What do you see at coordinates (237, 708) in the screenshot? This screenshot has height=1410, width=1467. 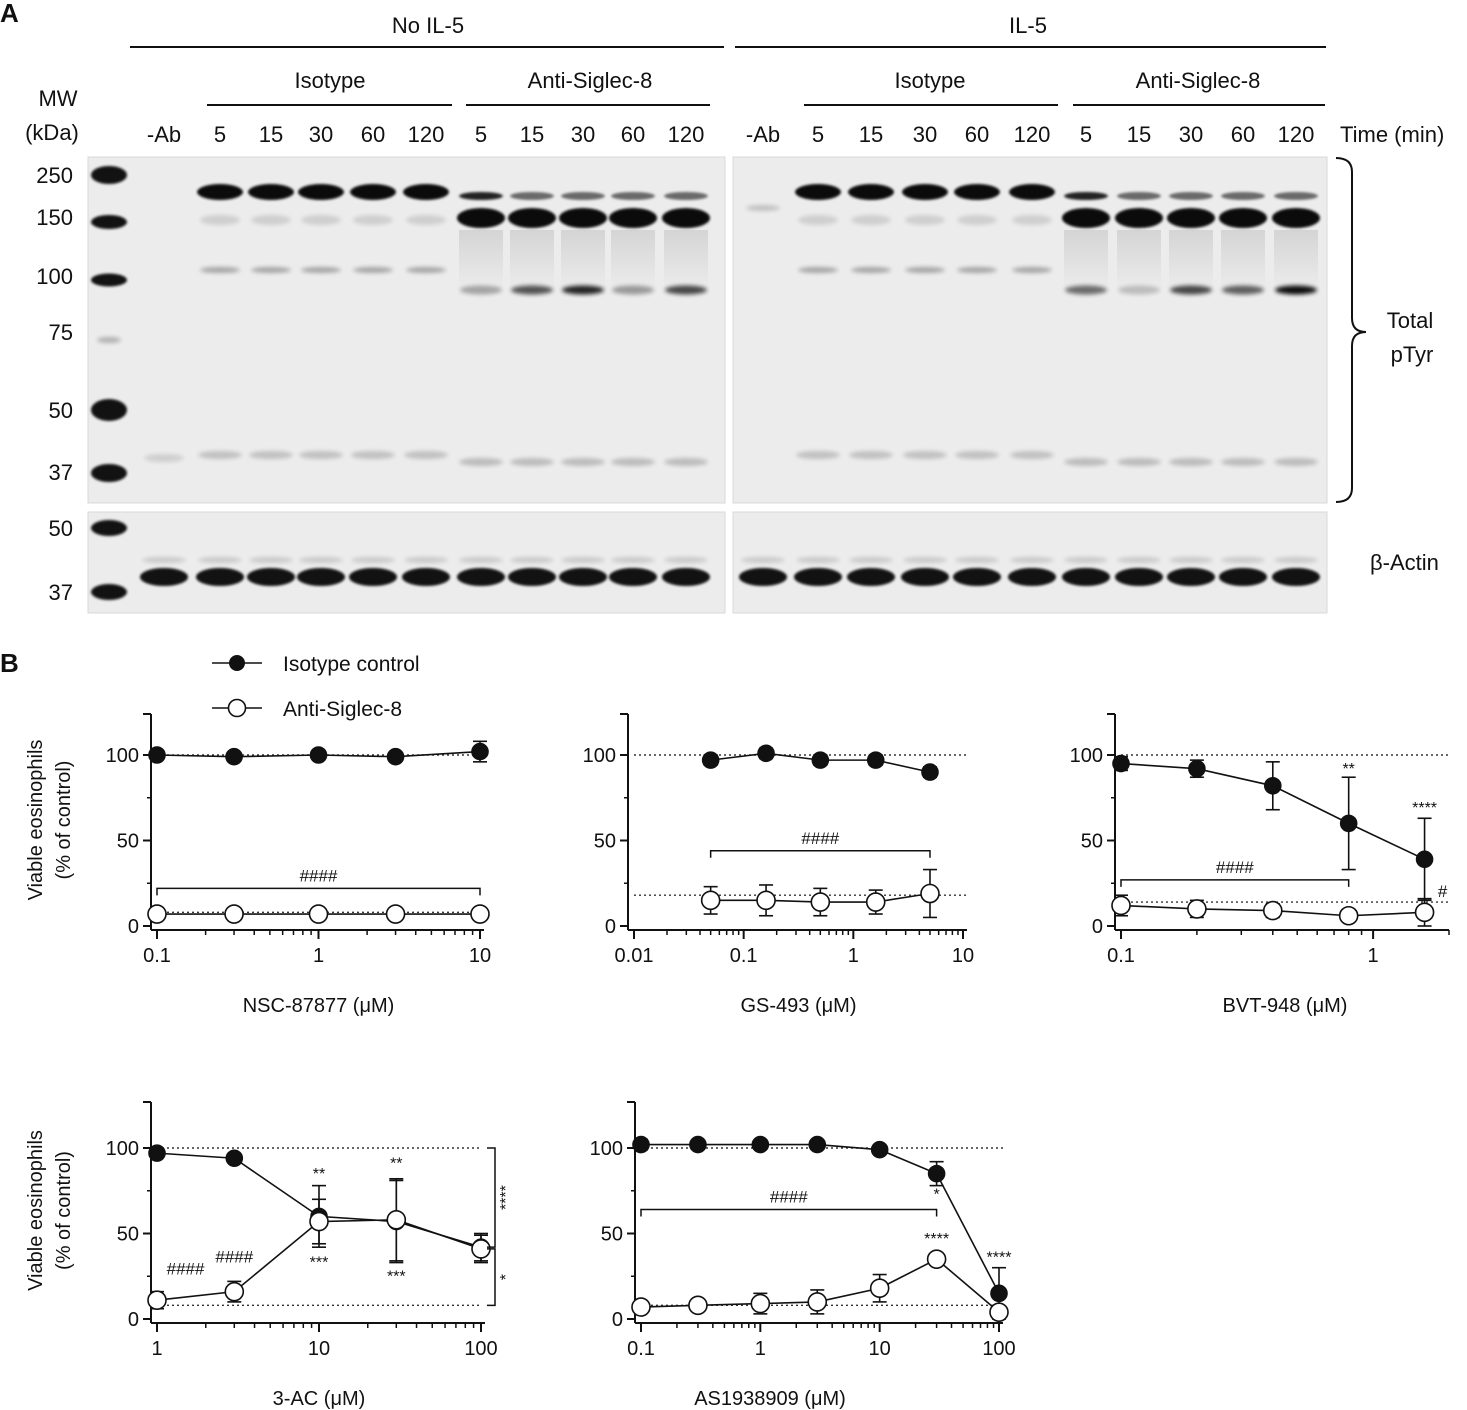 I see `legend-anti-marker` at bounding box center [237, 708].